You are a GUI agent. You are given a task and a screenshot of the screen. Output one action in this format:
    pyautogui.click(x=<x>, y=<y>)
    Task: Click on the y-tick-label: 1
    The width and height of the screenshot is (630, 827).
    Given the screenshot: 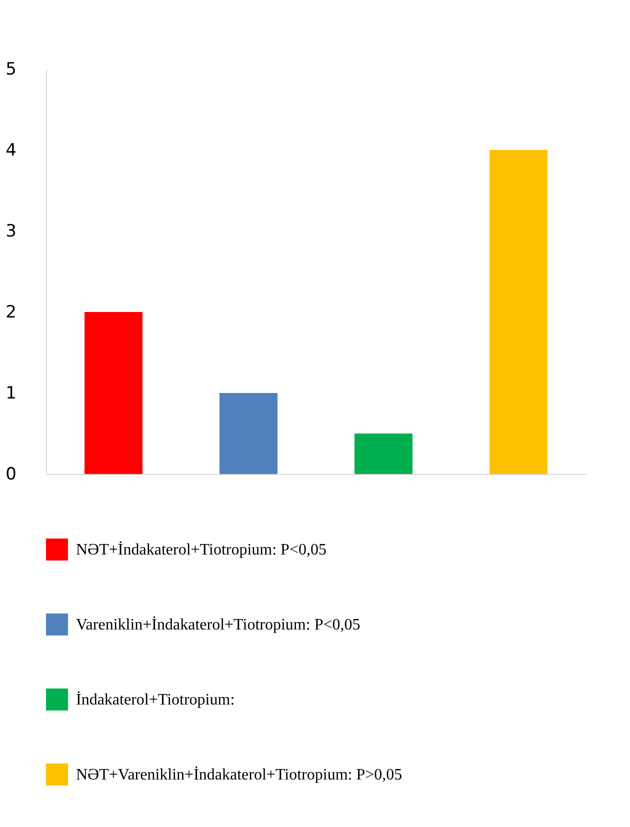 What is the action you would take?
    pyautogui.click(x=11, y=394)
    